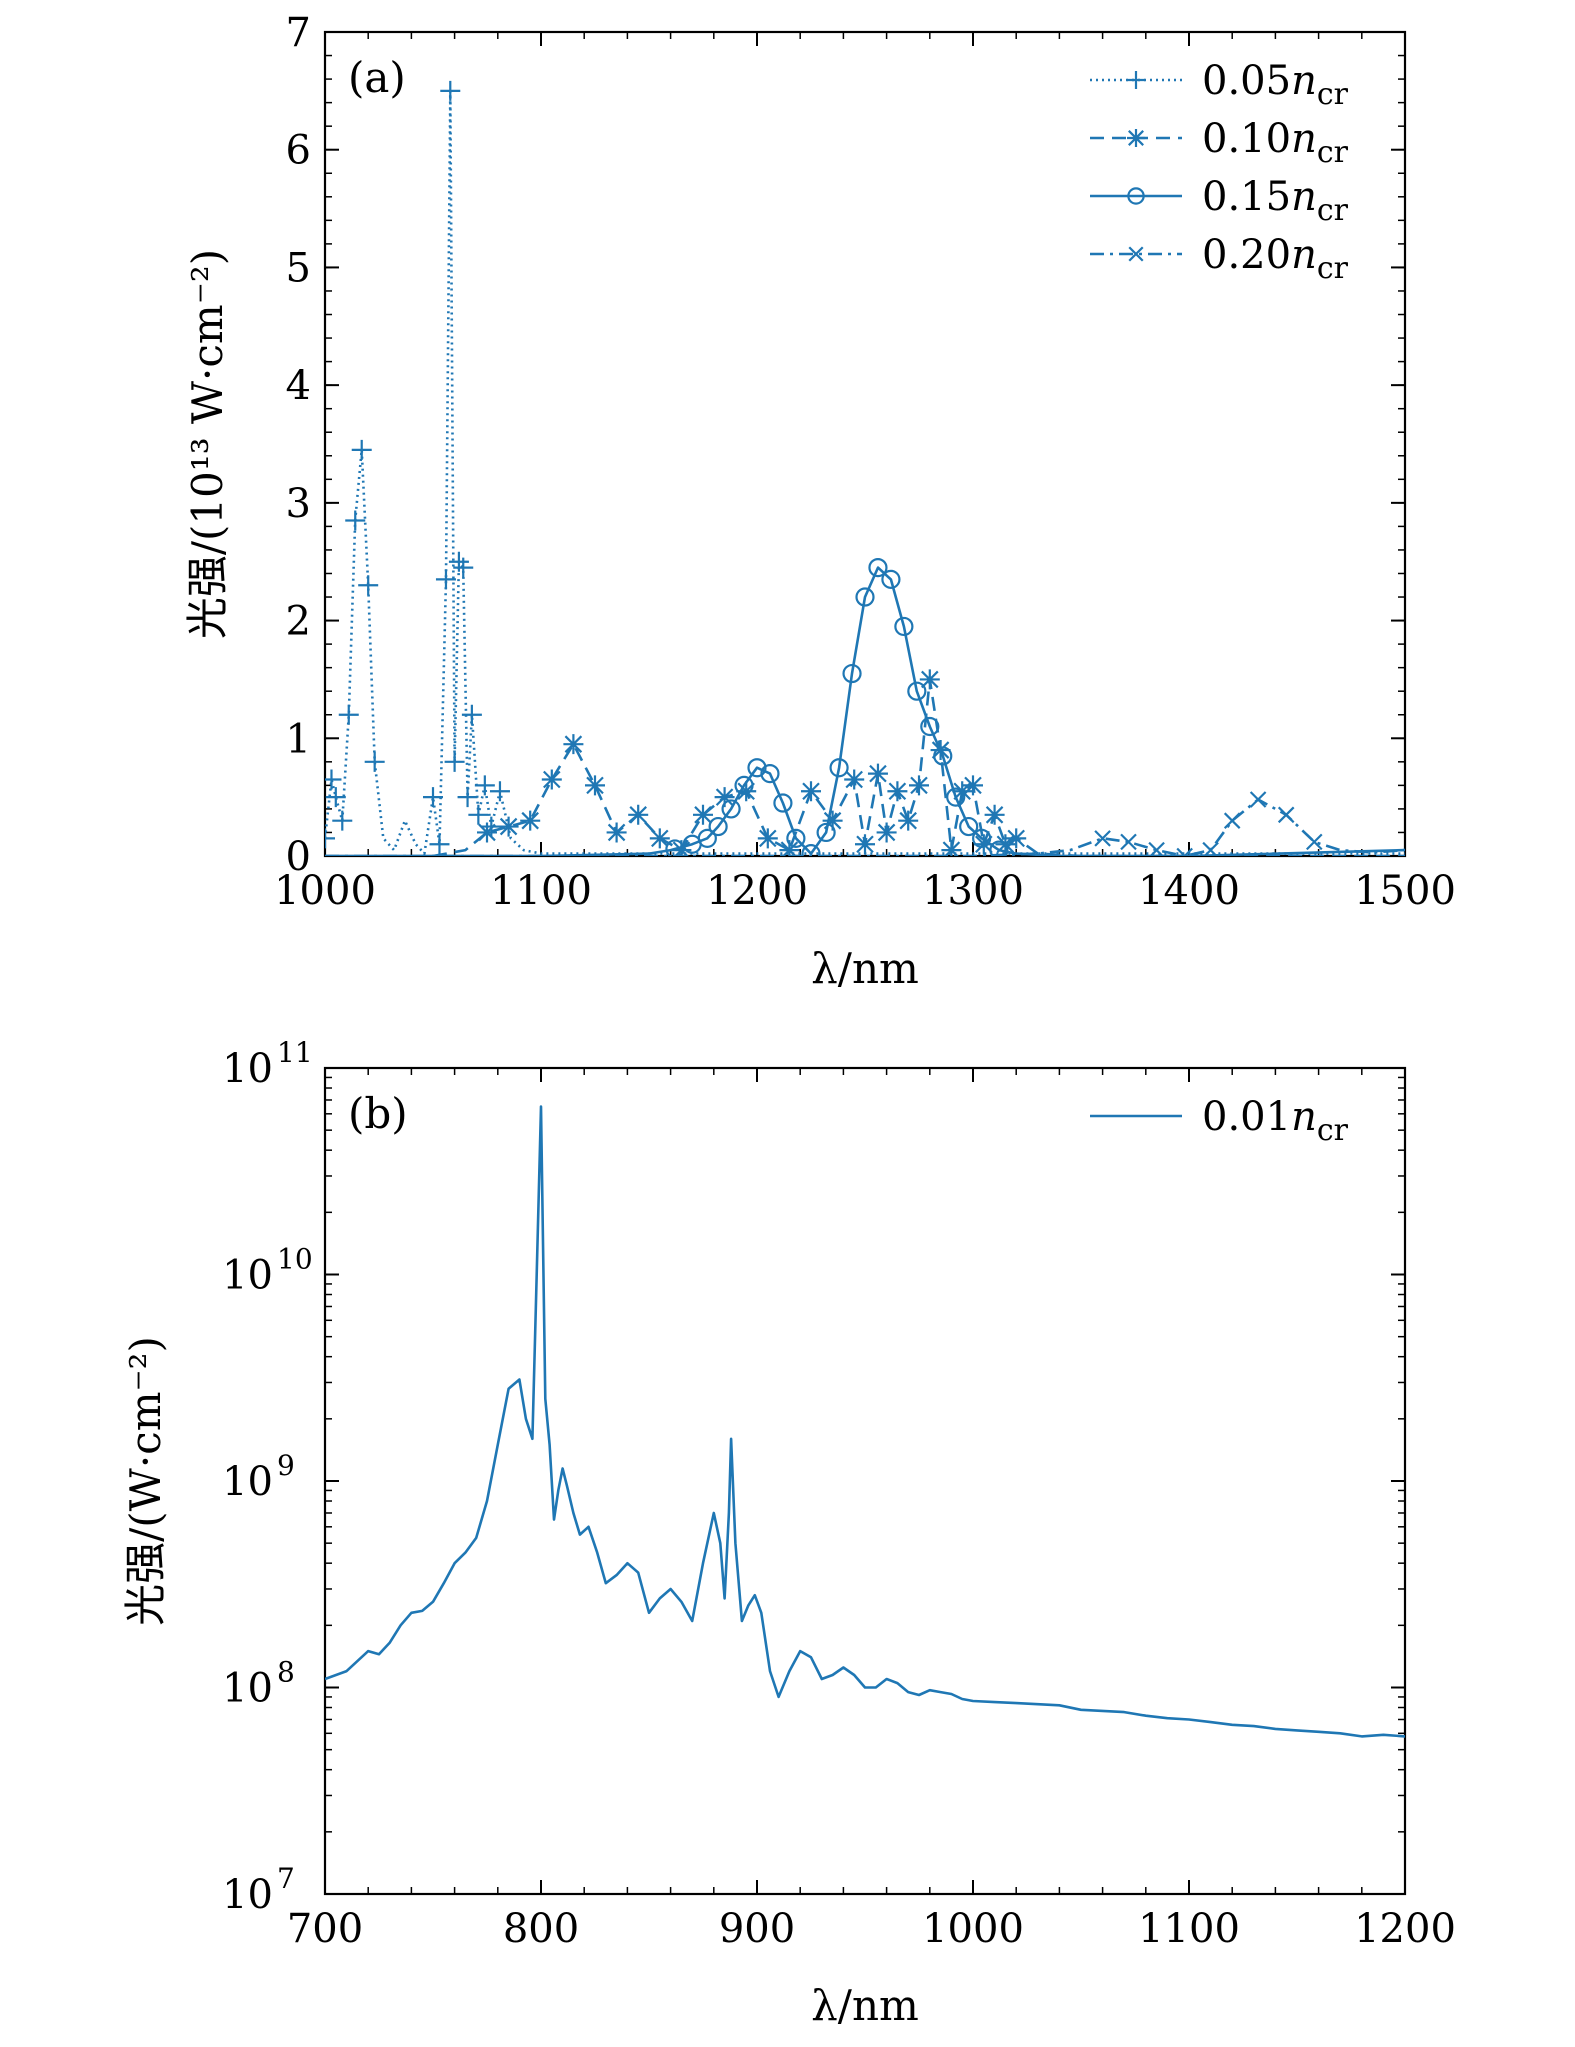 This screenshot has width=1575, height=2047. What do you see at coordinates (1275, 259) in the screenshot?
I see `legend-label: 0.20ncr` at bounding box center [1275, 259].